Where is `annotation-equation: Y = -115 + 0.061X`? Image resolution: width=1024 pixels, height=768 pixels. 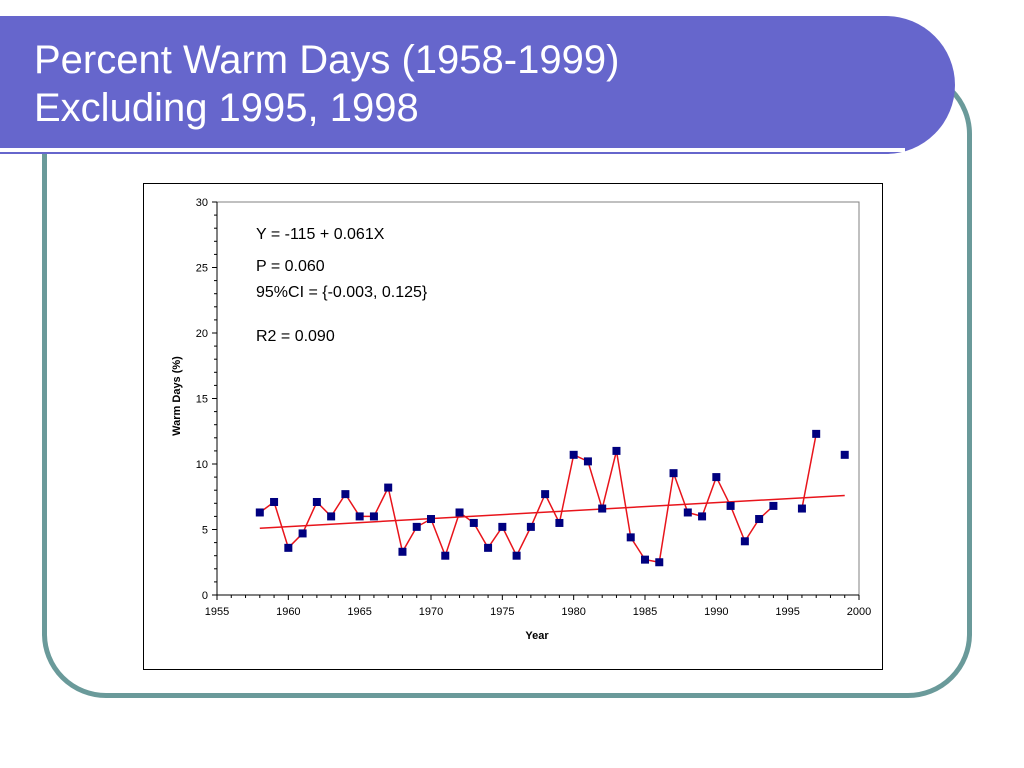 annotation-equation: Y = -115 + 0.061X is located at coordinates (320, 234).